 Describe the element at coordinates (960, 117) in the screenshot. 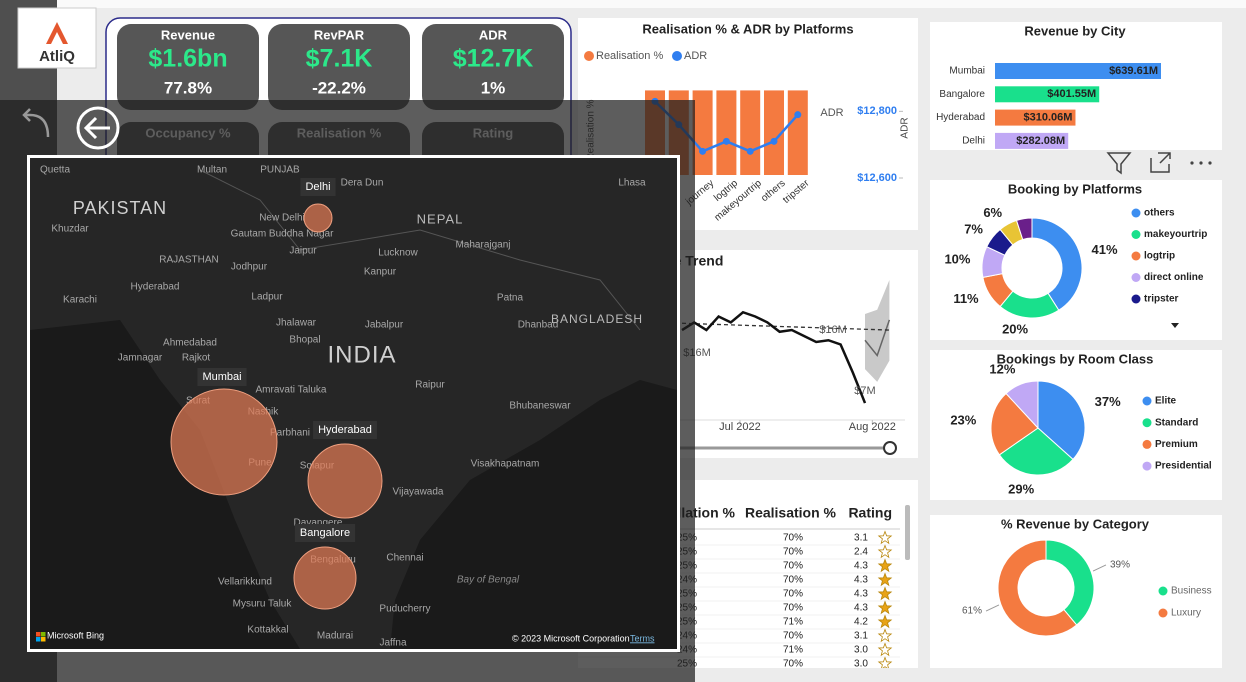

I see `y-tick-label: Hyderabad` at that location.